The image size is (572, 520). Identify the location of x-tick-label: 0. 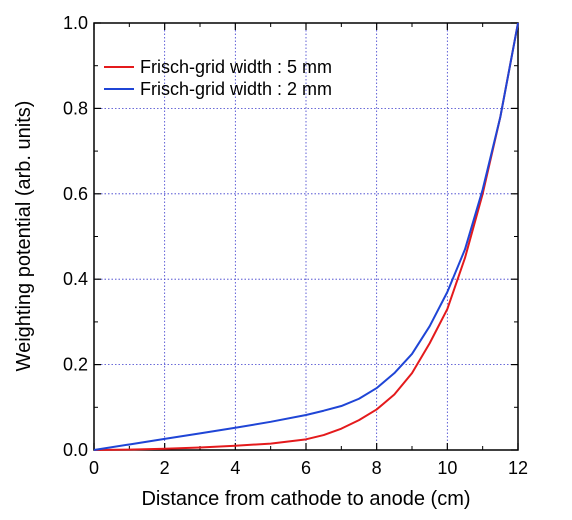
(94, 468).